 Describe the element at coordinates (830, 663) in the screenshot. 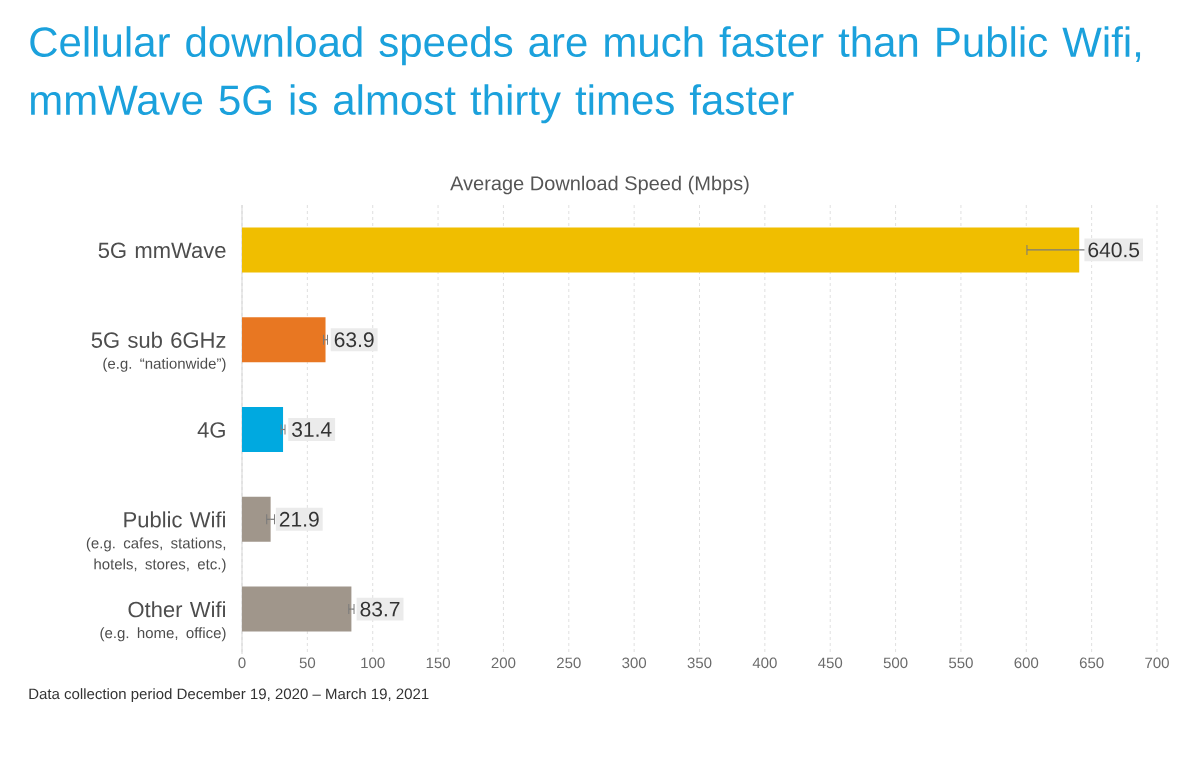

I see `x-tick-label: 450` at that location.